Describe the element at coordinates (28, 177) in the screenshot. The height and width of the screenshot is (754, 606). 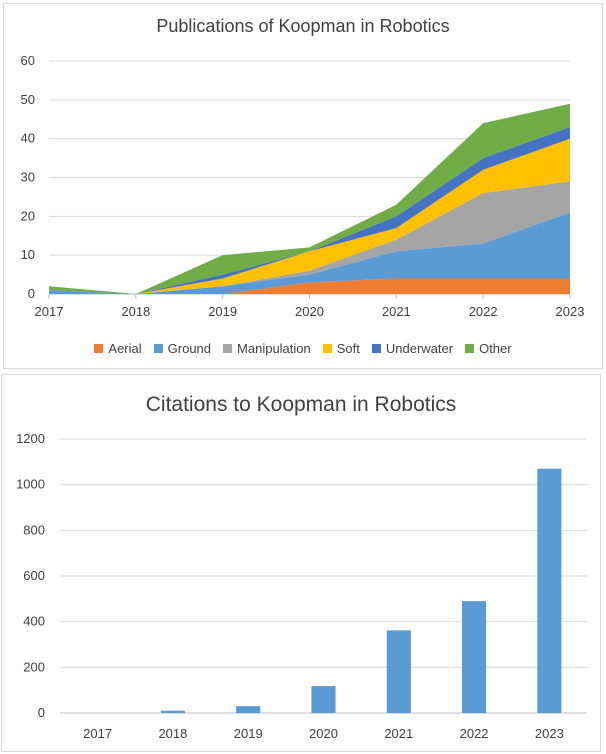
I see `y-tick-label: 30` at that location.